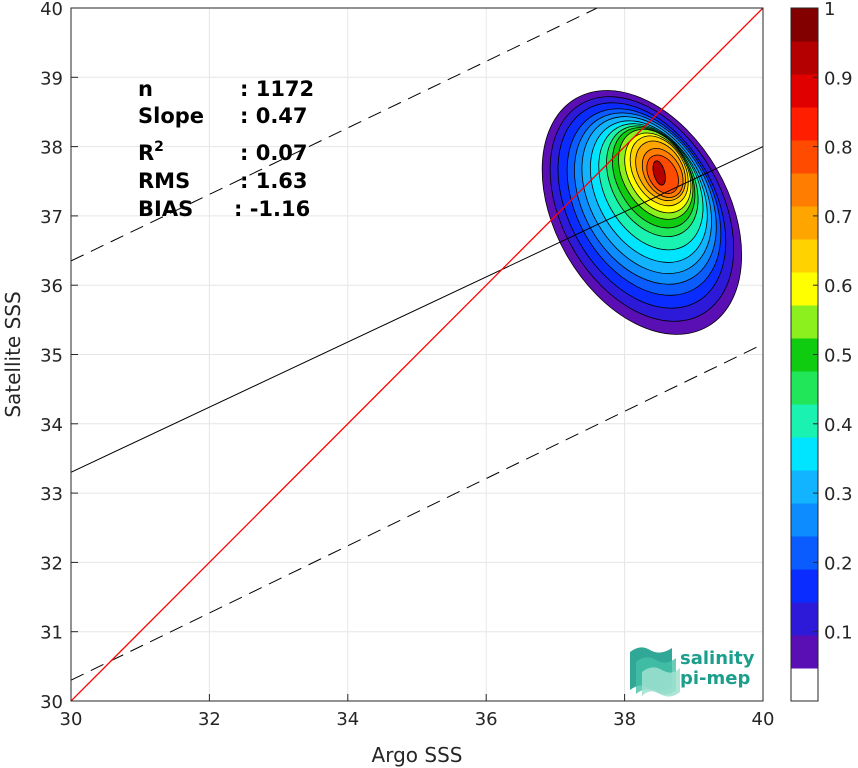  What do you see at coordinates (51, 702) in the screenshot?
I see `y-tick-label: 30` at bounding box center [51, 702].